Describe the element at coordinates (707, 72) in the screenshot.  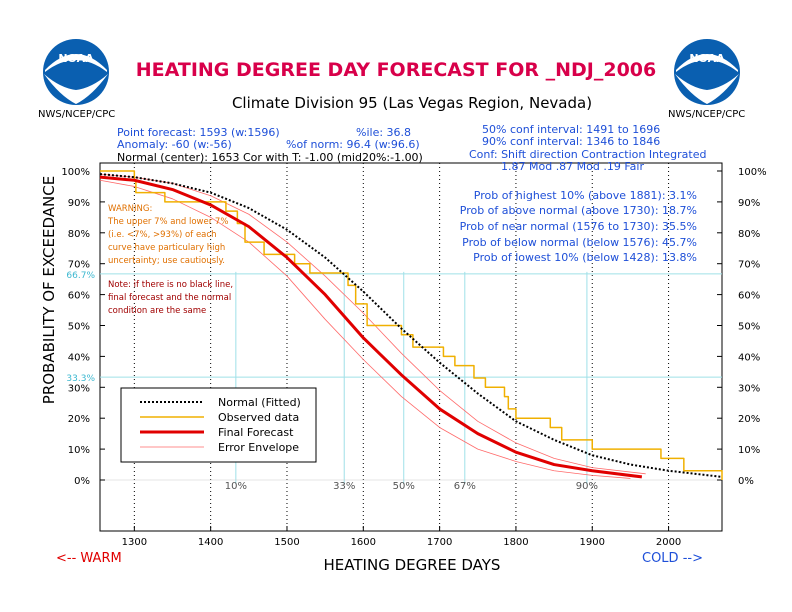
I see `noaa-logo-right: NOAA` at that location.